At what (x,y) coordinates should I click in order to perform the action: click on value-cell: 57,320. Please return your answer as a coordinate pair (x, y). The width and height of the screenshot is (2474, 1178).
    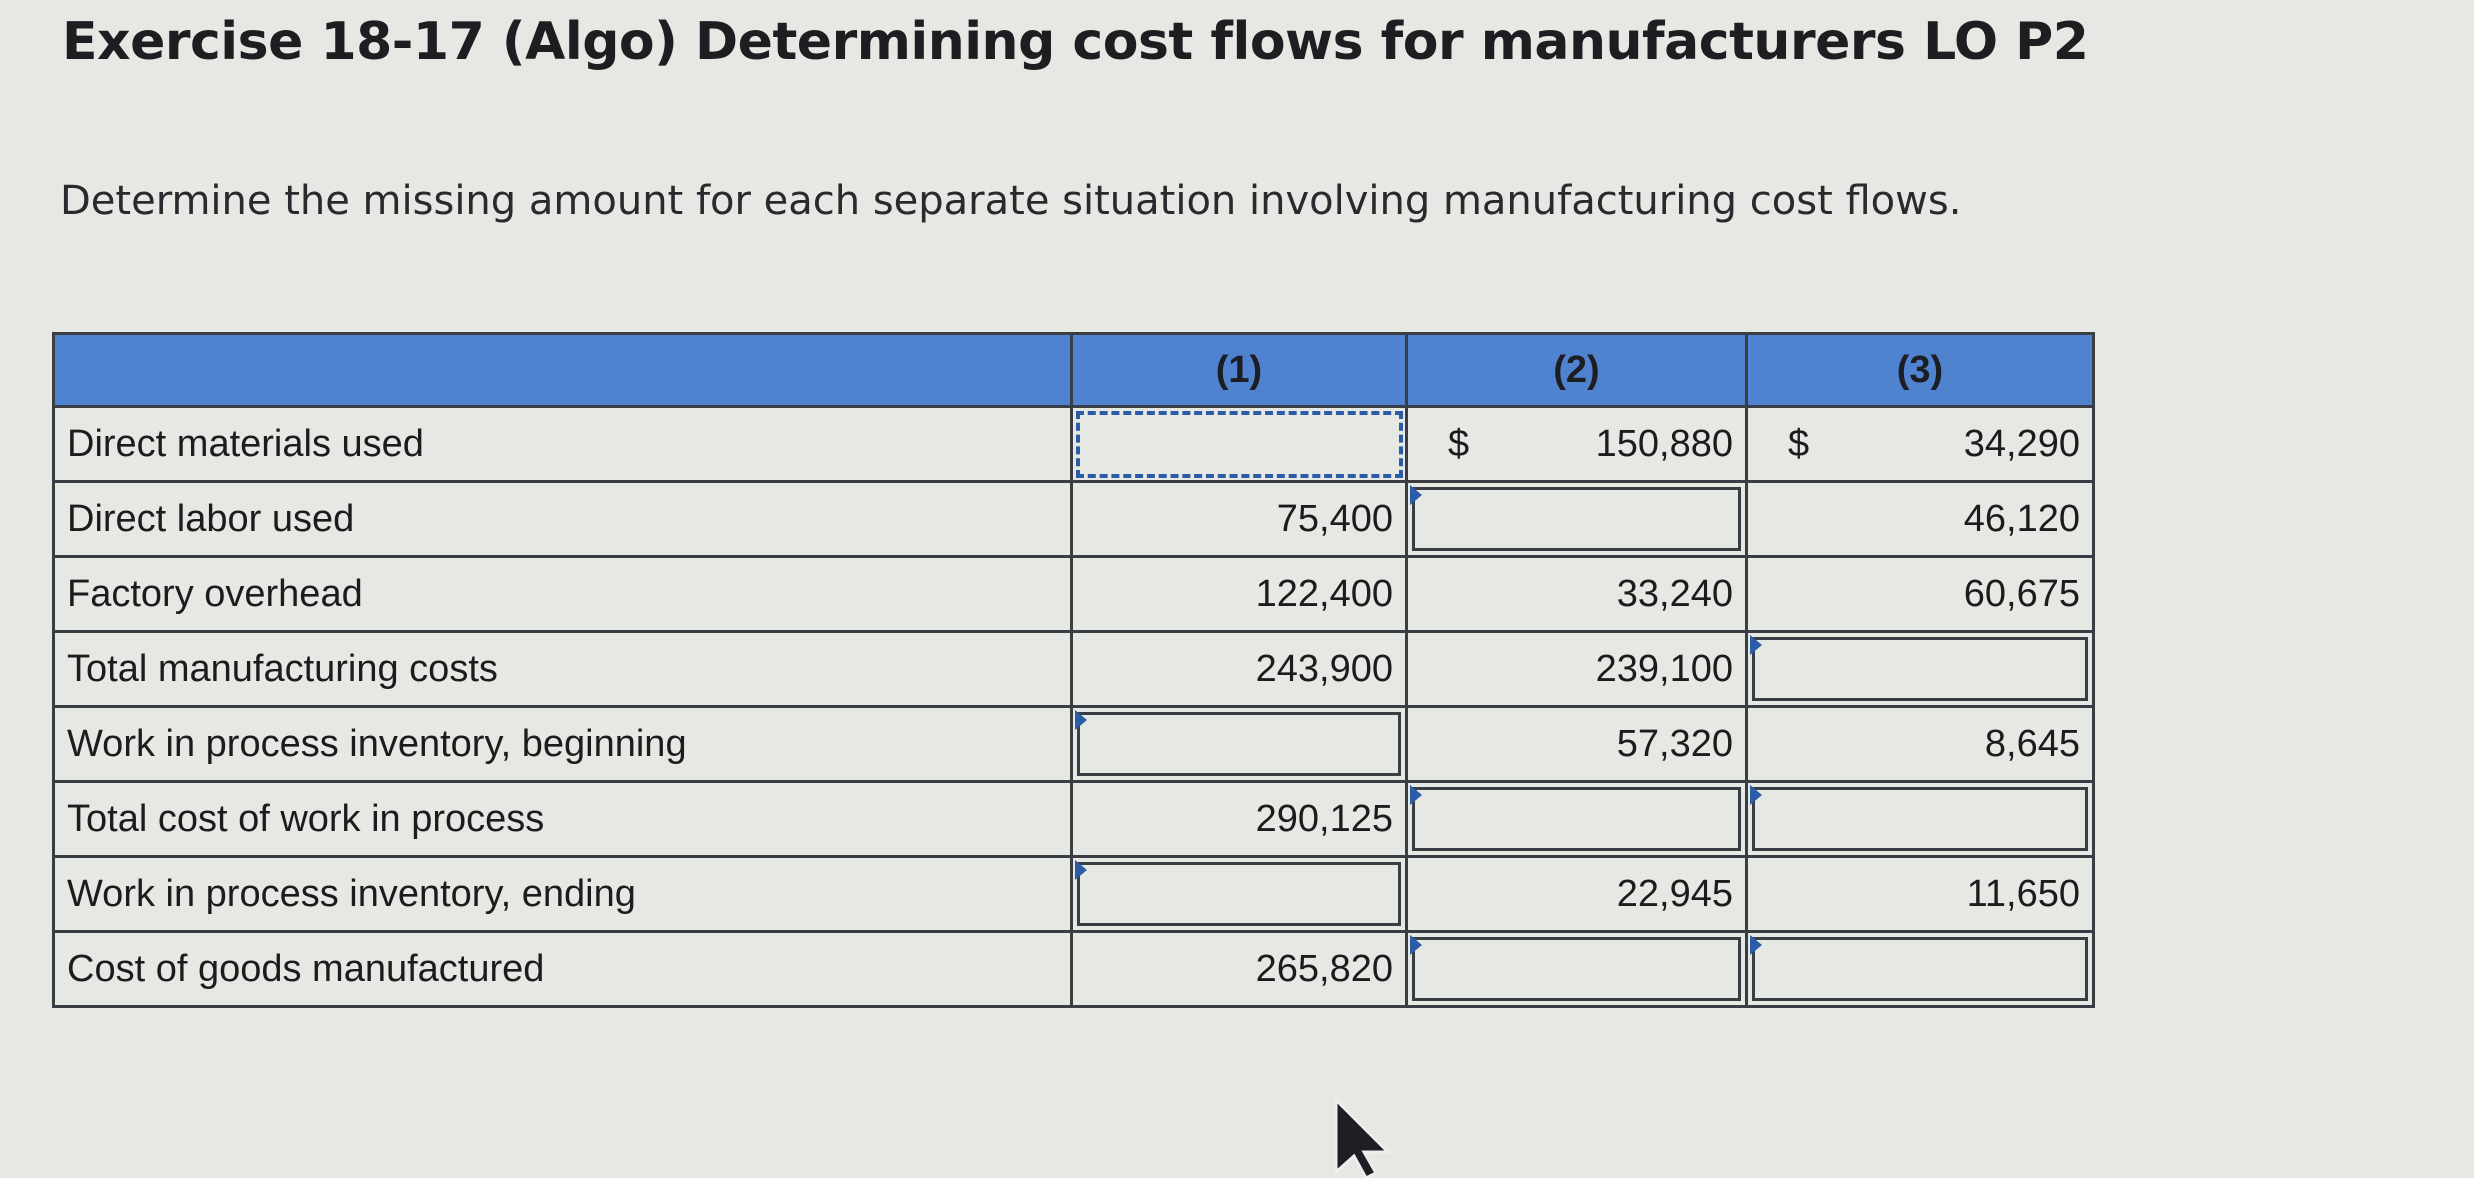
    Looking at the image, I should click on (1576, 744).